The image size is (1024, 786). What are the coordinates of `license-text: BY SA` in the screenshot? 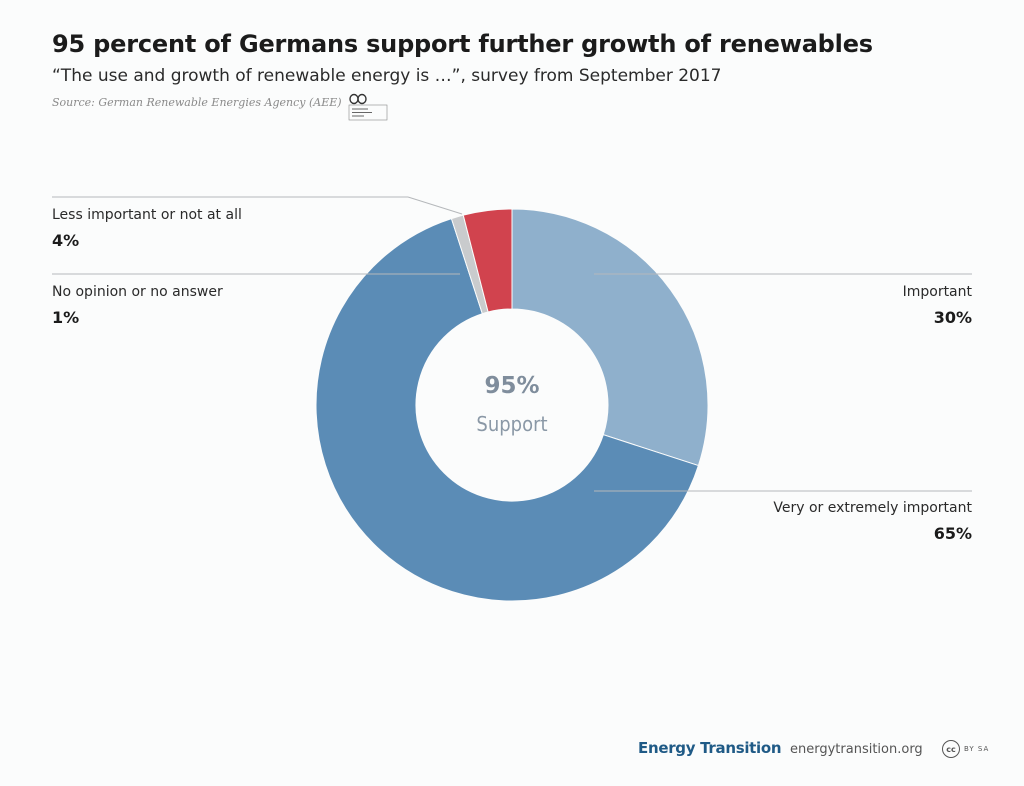 It's located at (977, 749).